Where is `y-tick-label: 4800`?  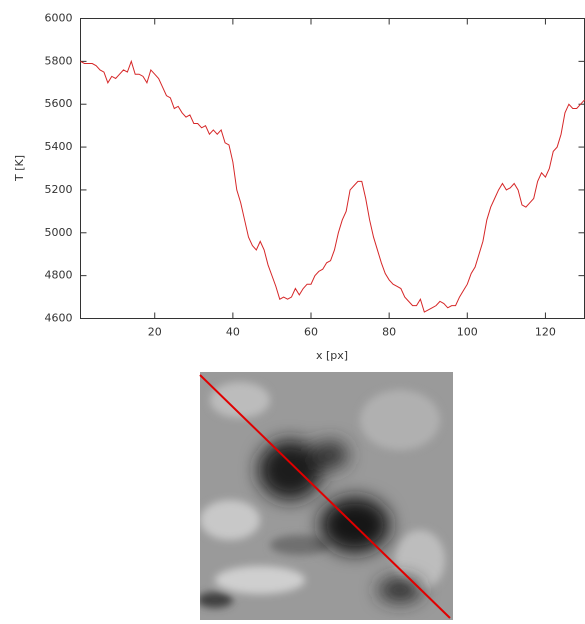
y-tick-label: 4800 is located at coordinates (59, 275).